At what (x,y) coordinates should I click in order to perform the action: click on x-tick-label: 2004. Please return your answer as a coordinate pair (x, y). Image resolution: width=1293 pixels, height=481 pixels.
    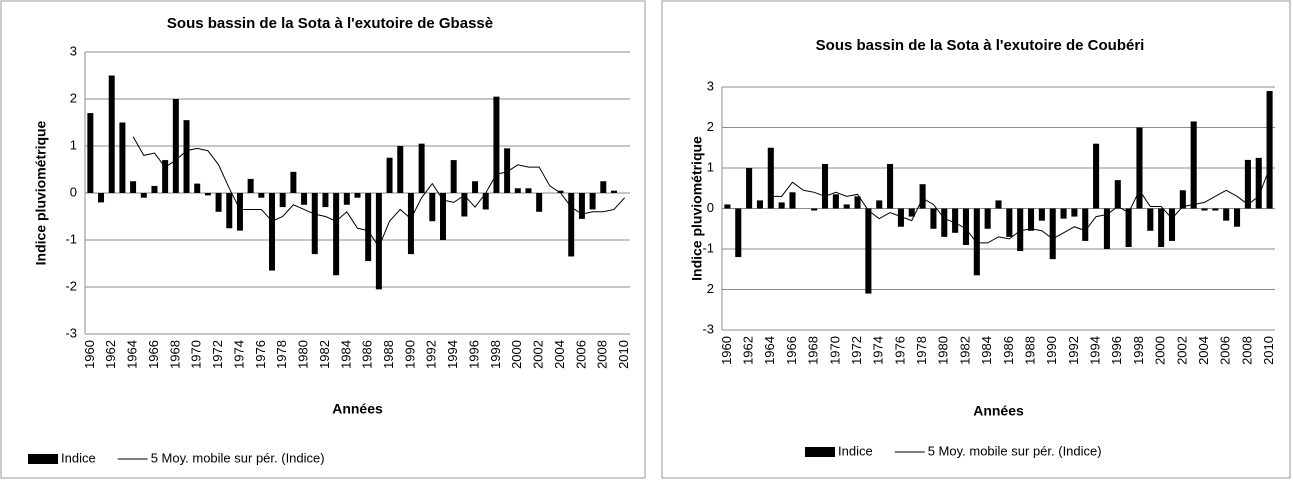
    Looking at the image, I should click on (1203, 350).